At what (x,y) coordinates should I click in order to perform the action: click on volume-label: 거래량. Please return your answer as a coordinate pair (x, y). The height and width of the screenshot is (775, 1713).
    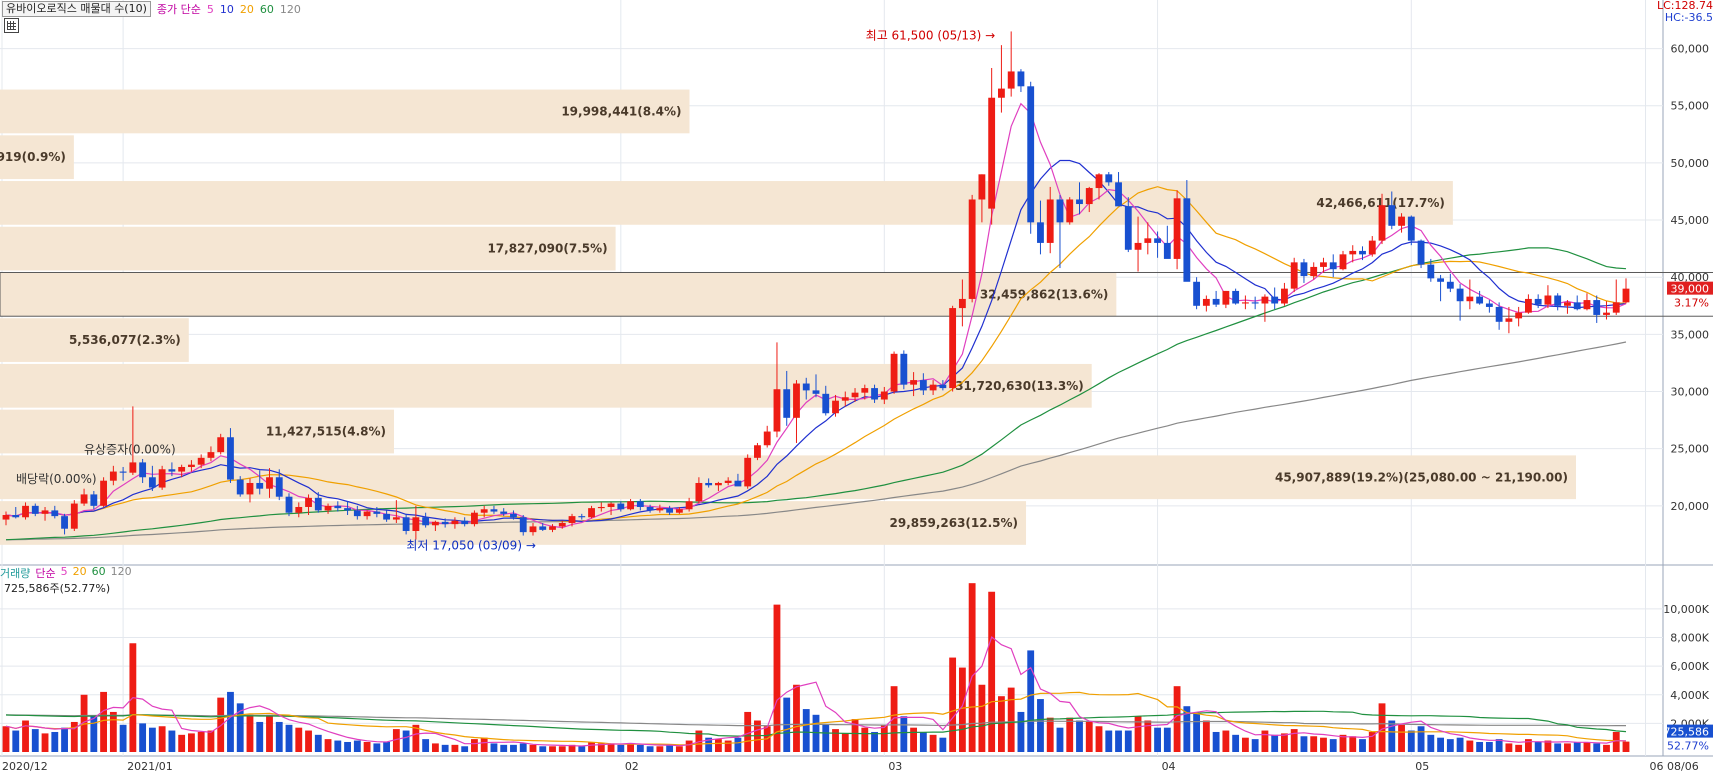
    Looking at the image, I should click on (15, 573).